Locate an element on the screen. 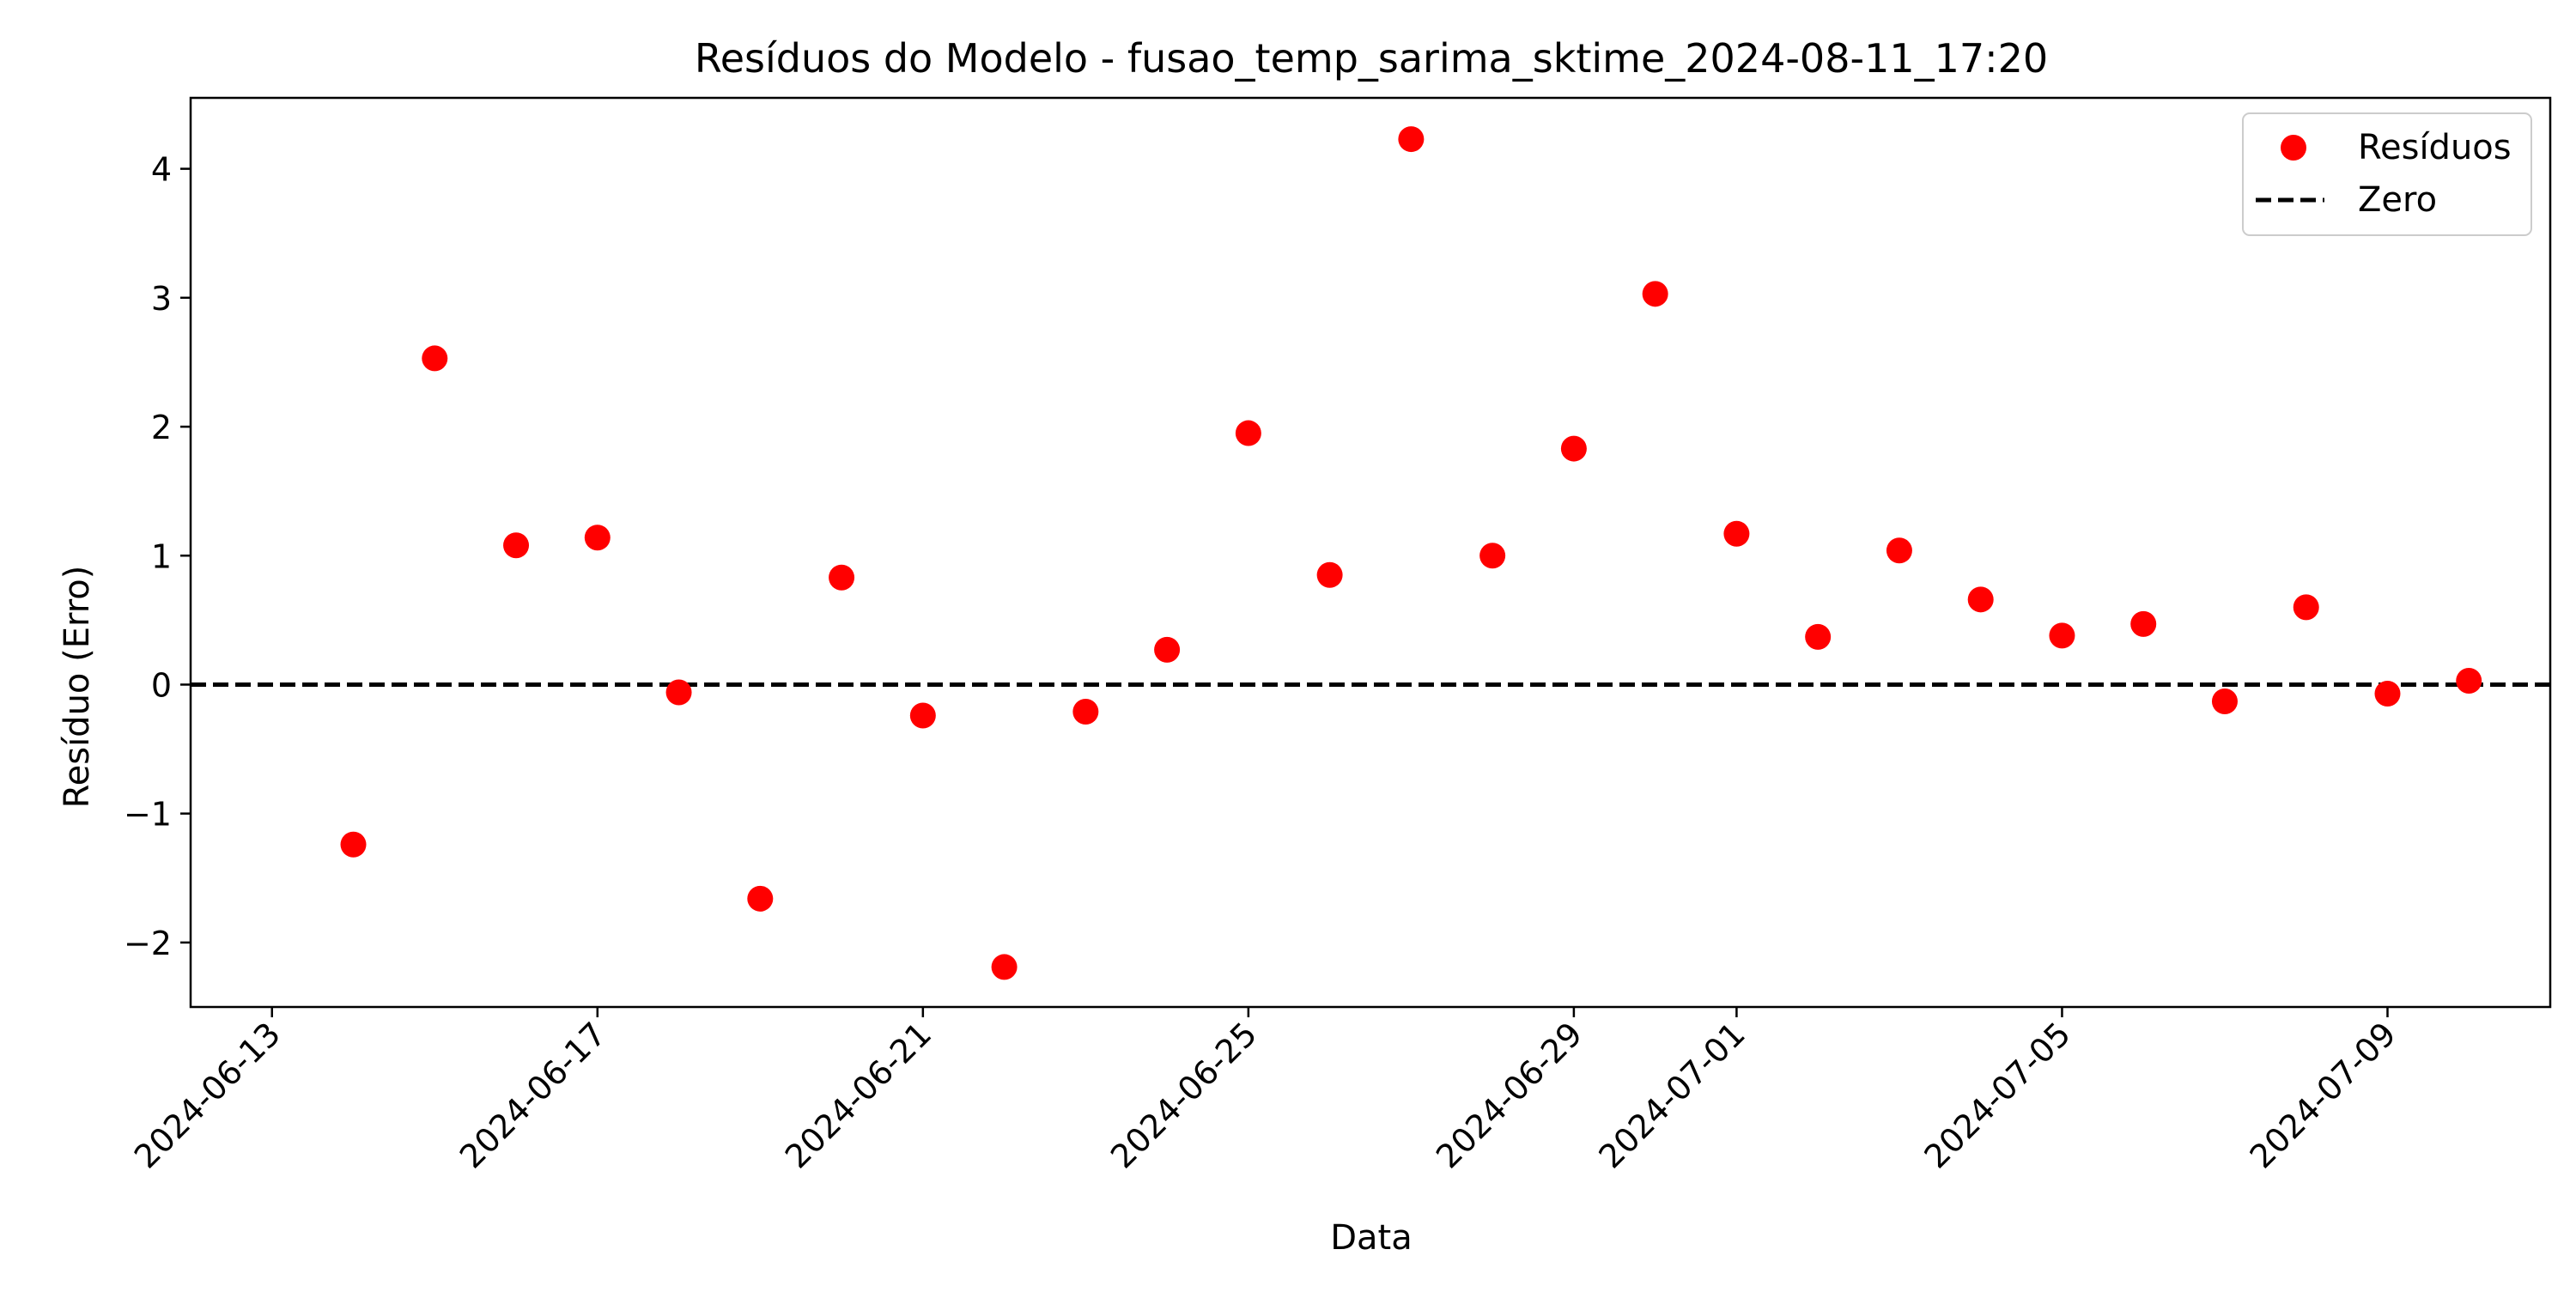  y-tick-label: −1 is located at coordinates (148, 815).